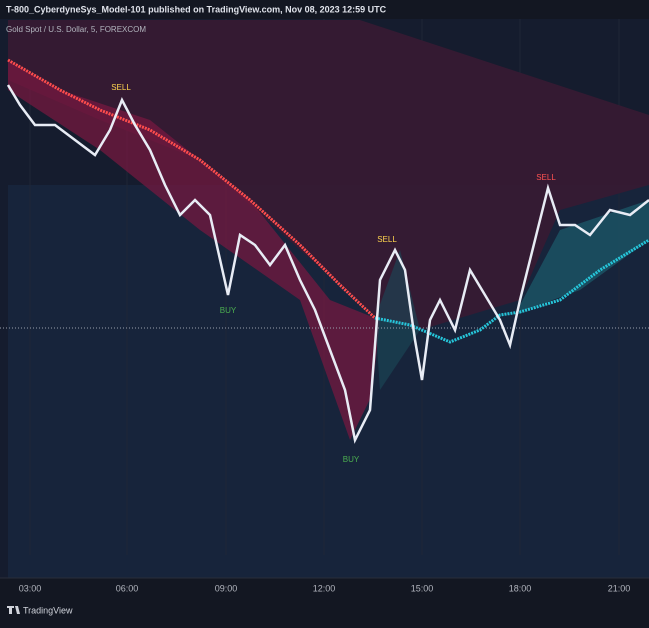  What do you see at coordinates (511, 291) in the screenshot?
I see `ma-bull` at bounding box center [511, 291].